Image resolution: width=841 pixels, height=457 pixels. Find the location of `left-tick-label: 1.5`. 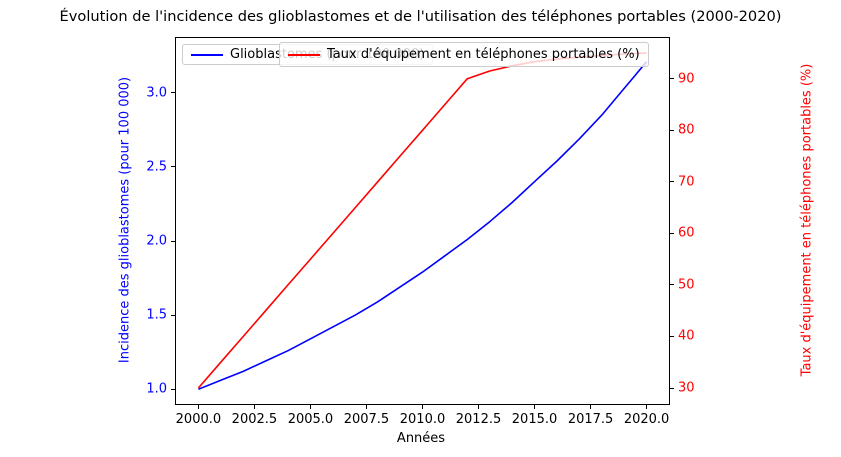

left-tick-label: 1.5 is located at coordinates (156, 315).